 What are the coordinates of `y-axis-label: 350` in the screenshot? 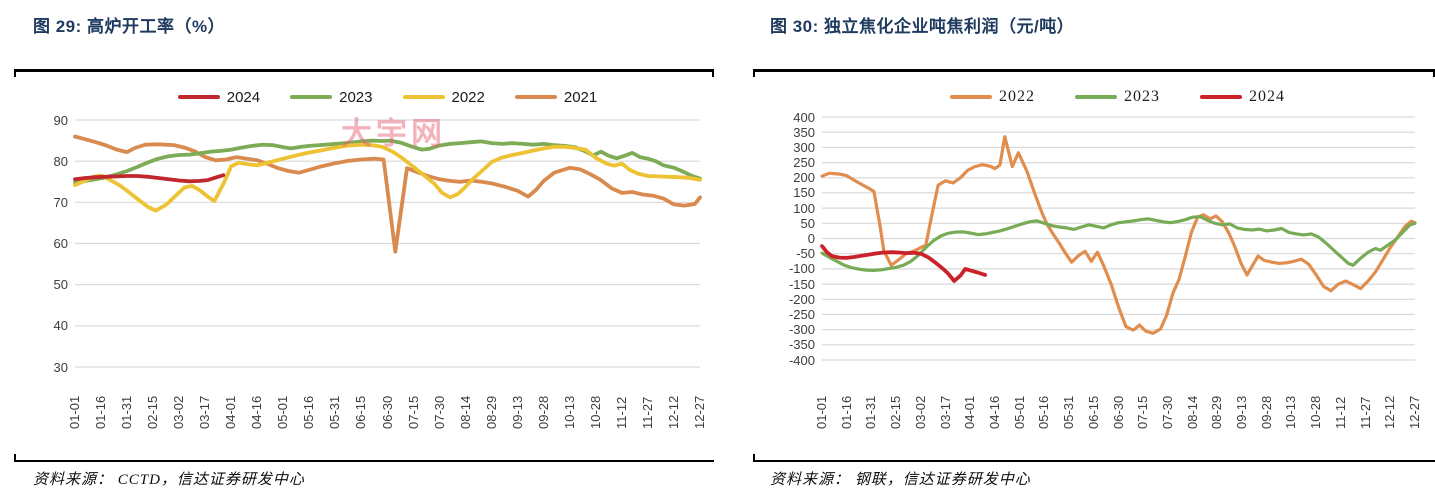 It's located at (804, 132).